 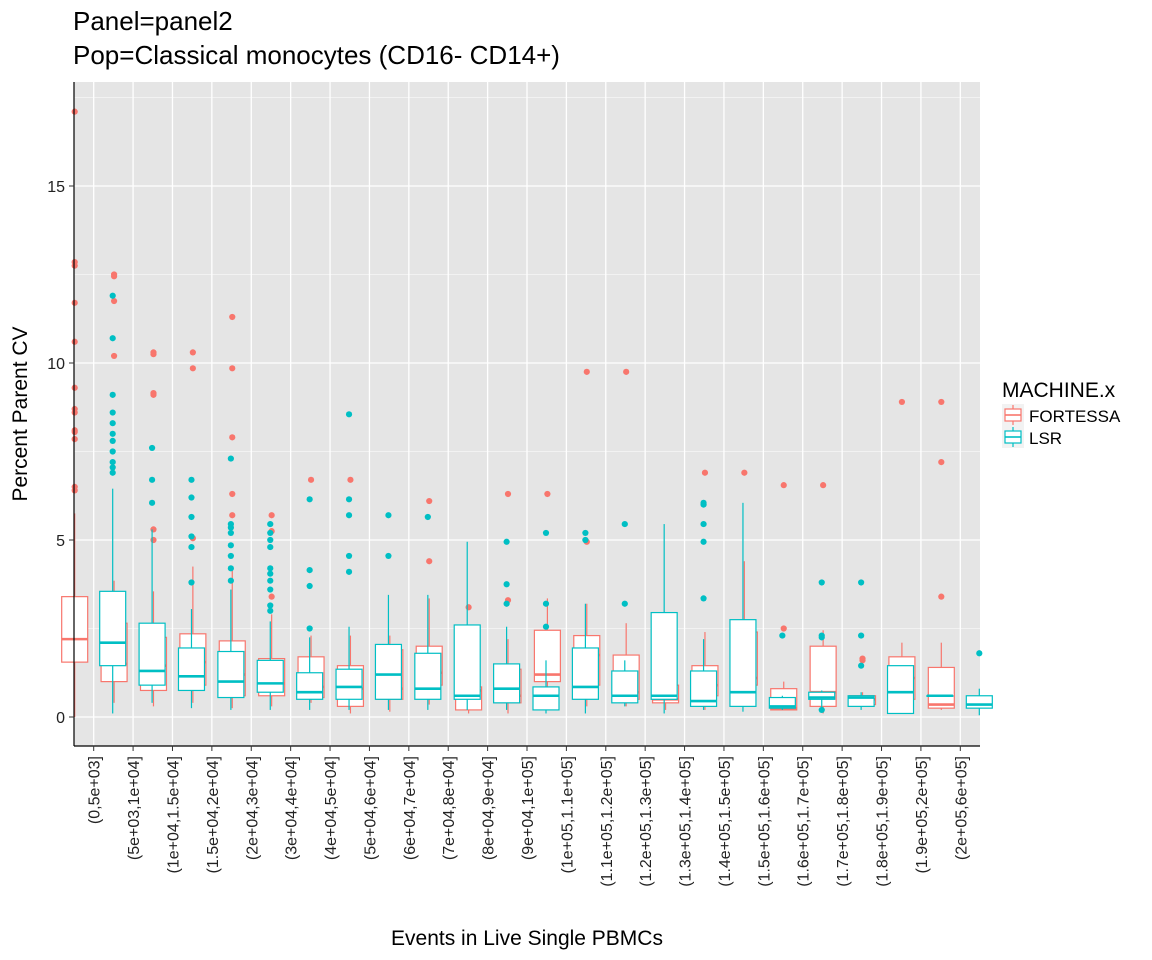 I want to click on box-fortessa, so click(x=75, y=412).